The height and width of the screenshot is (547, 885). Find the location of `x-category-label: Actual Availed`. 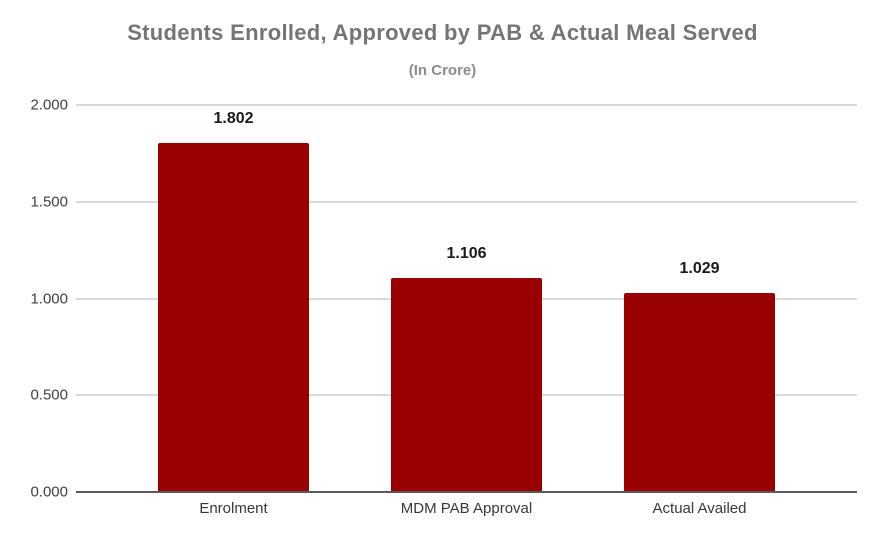

x-category-label: Actual Availed is located at coordinates (699, 508).